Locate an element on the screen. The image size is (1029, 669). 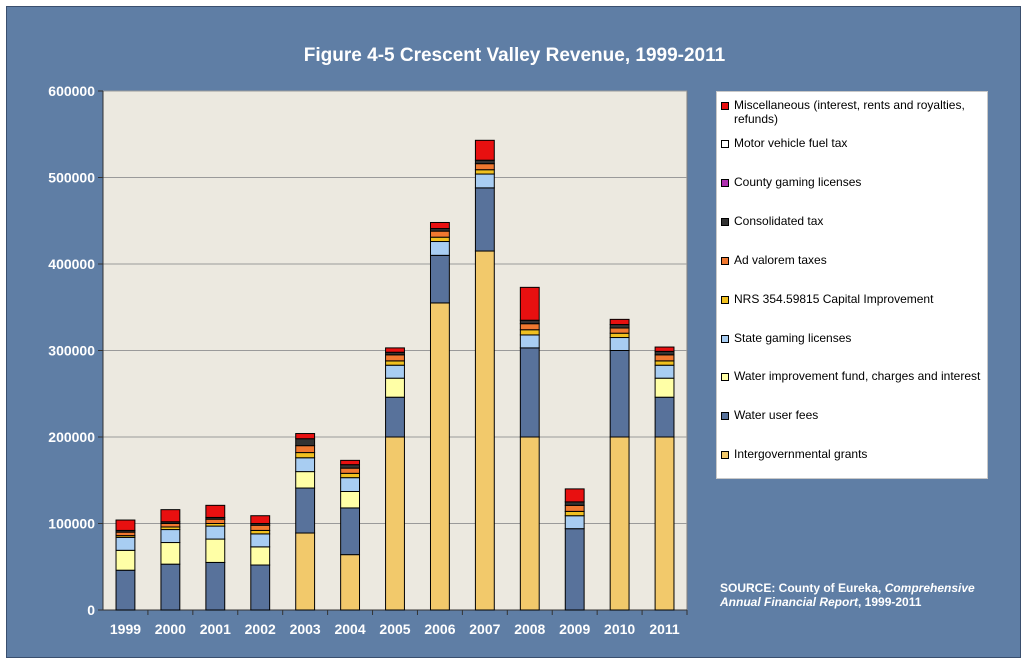
legend-label: Consolidated tax is located at coordinates (779, 221).